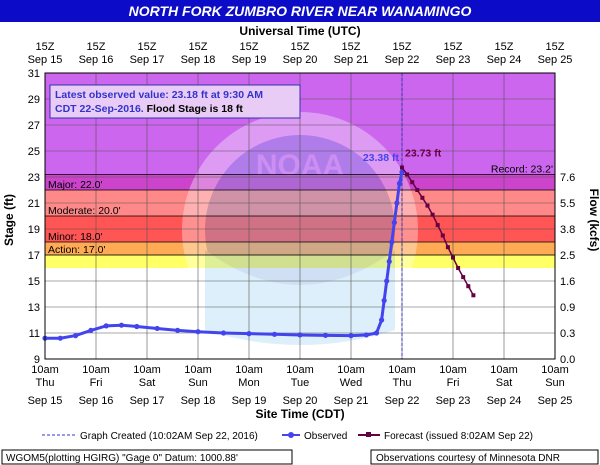 The image size is (600, 465). Describe the element at coordinates (381, 158) in the screenshot. I see `observed-peak-label: 23.38 ft` at that location.